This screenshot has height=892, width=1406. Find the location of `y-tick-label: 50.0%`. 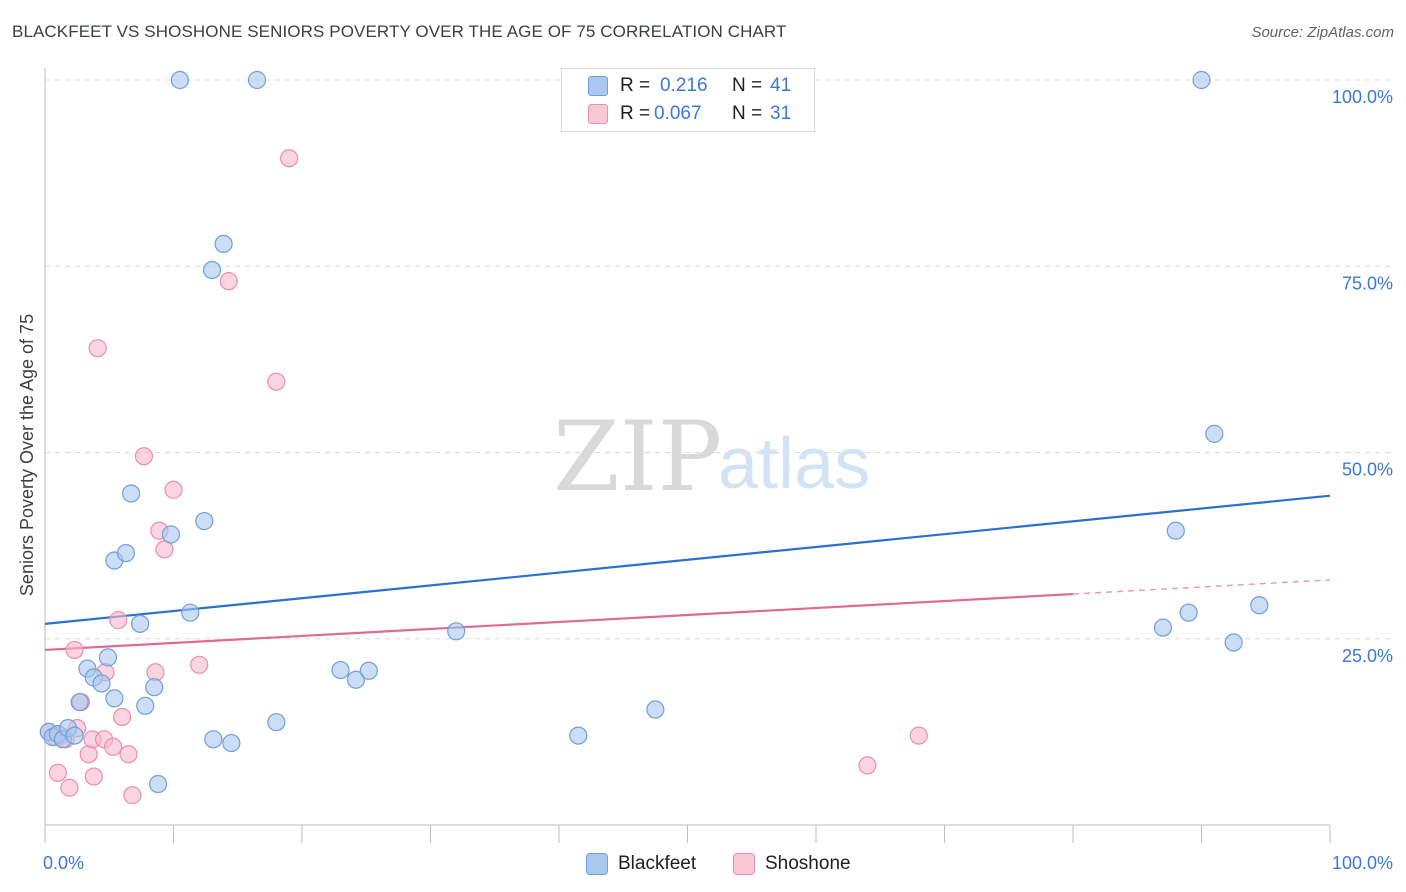

y-tick-label: 50.0% is located at coordinates (1367, 470).